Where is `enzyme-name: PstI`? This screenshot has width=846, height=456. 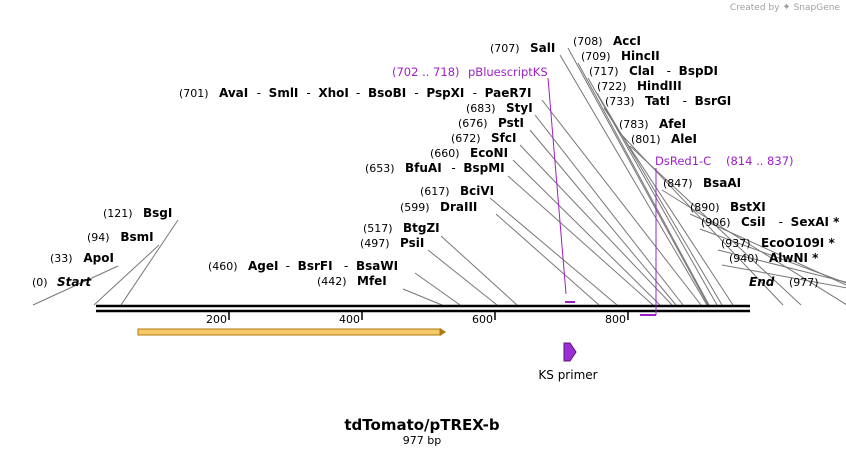
enzyme-name: PstI is located at coordinates (511, 123).